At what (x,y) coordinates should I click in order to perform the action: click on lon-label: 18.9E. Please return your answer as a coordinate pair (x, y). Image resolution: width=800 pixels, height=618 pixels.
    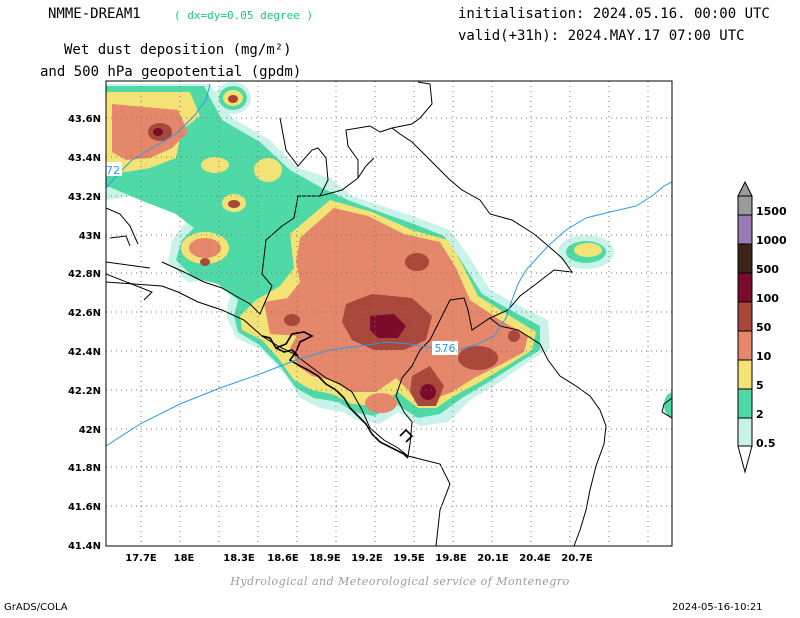
    Looking at the image, I should click on (325, 558).